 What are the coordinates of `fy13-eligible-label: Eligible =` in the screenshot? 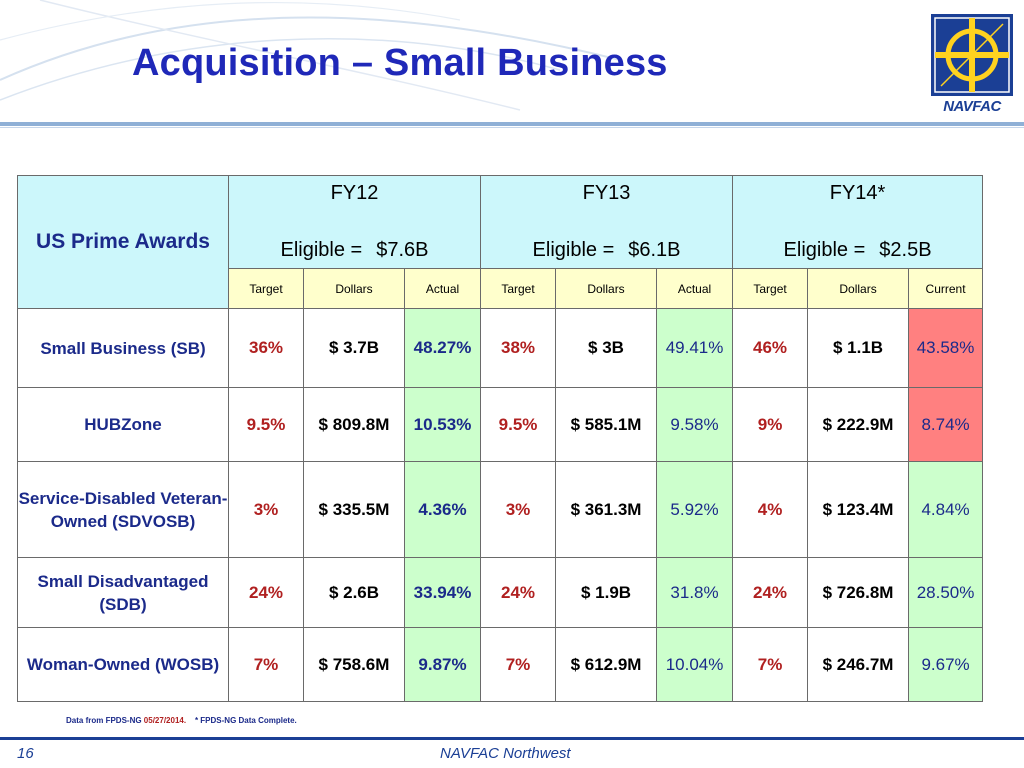 It's located at (573, 250).